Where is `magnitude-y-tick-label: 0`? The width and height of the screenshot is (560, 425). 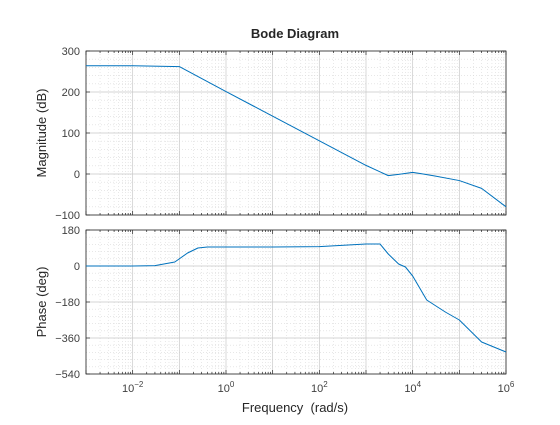
magnitude-y-tick-label: 0 is located at coordinates (77, 175).